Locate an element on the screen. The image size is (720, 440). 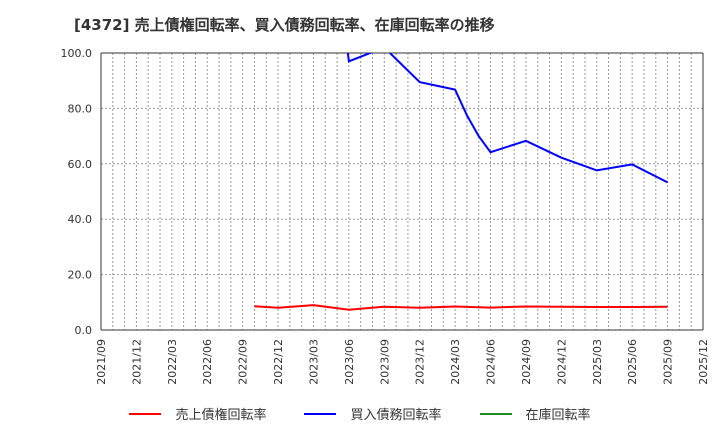
y-tick-label: 60.0 is located at coordinates (80, 164).